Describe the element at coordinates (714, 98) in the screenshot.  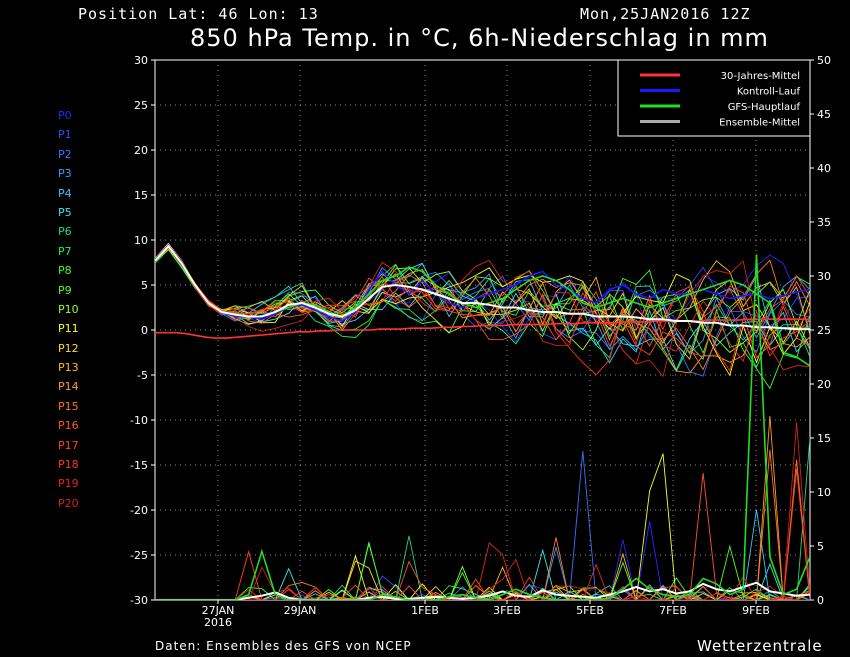
I see `legend-box` at that location.